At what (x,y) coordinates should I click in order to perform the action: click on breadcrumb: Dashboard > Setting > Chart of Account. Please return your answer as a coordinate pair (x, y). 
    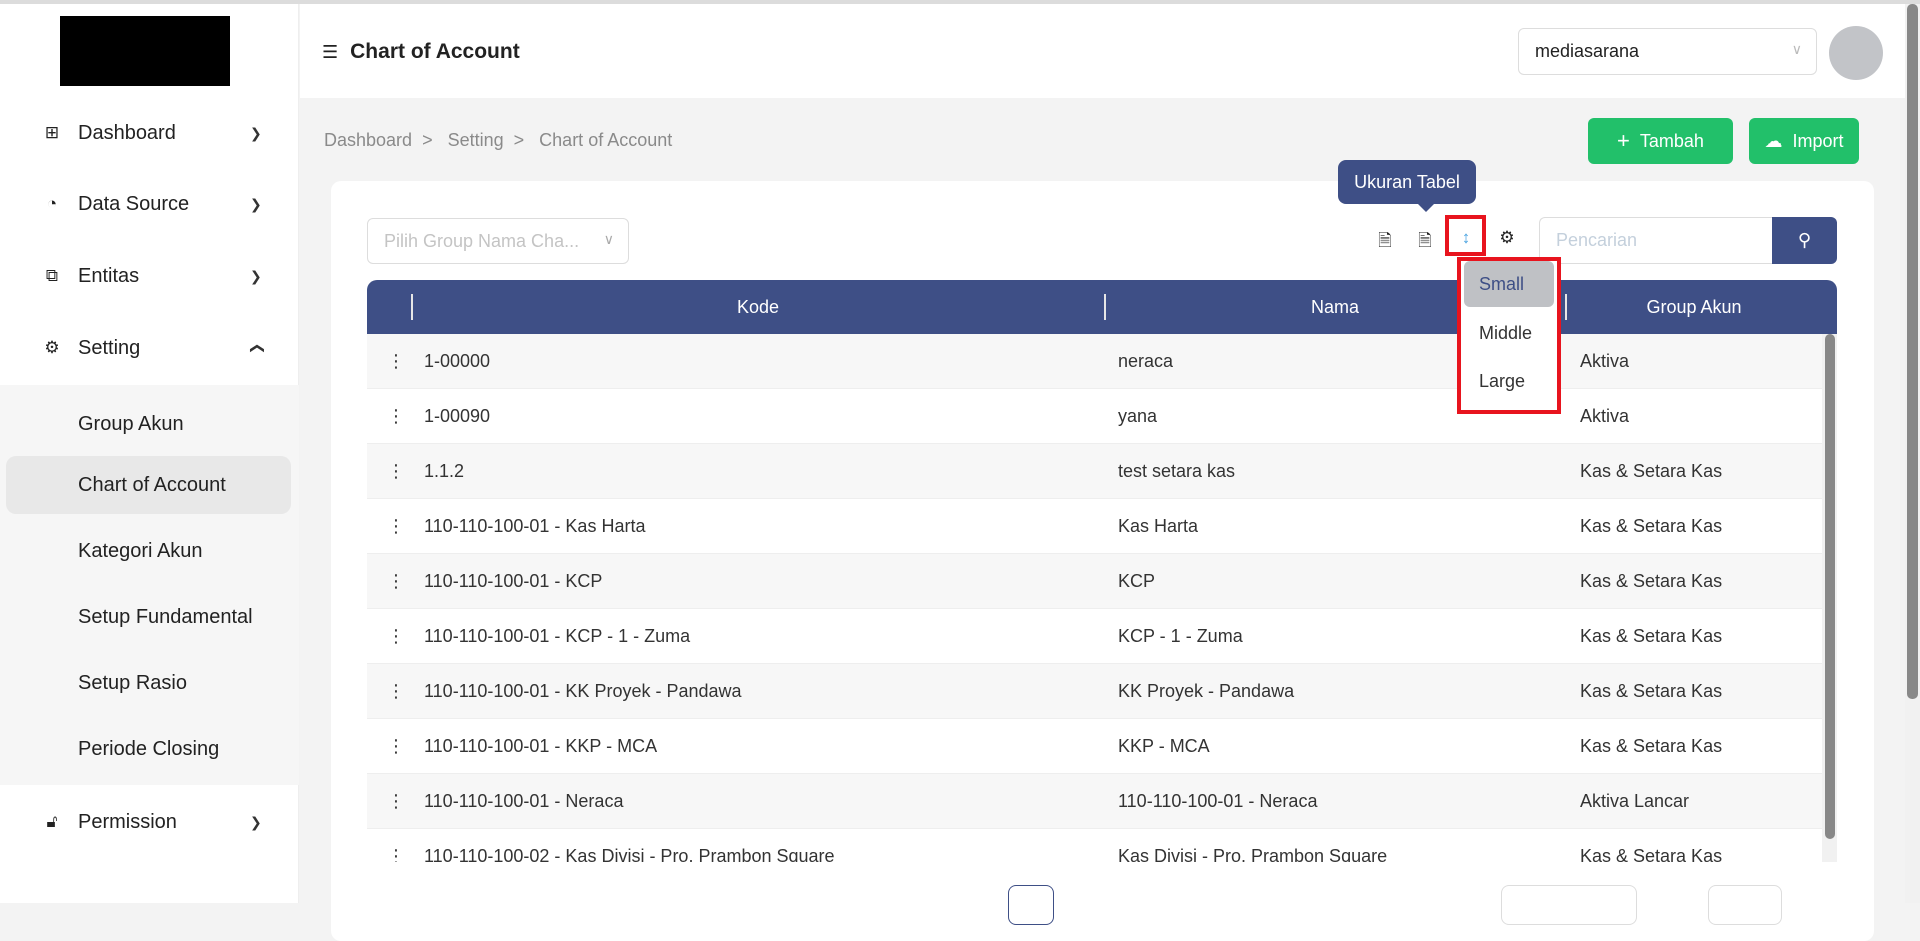
    Looking at the image, I should click on (498, 140).